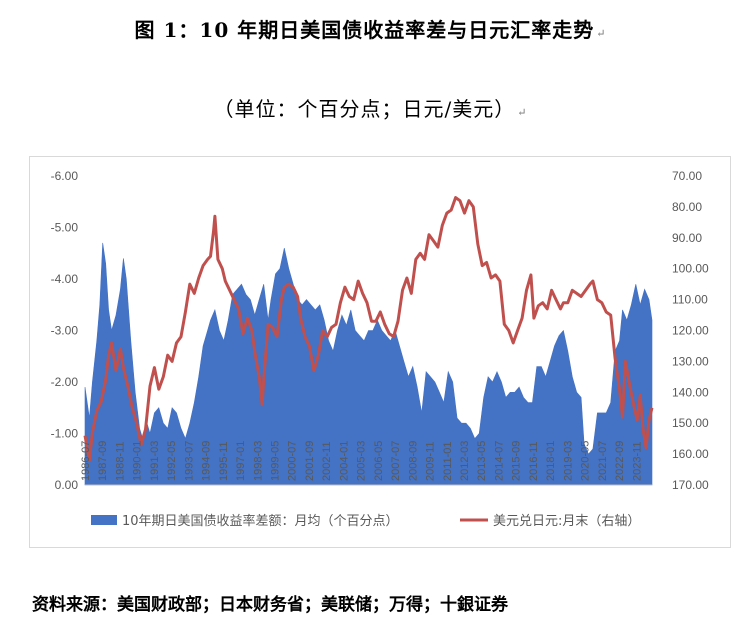  Describe the element at coordinates (224, 461) in the screenshot. I see `x-axis-tick-label: 1995-11` at that location.